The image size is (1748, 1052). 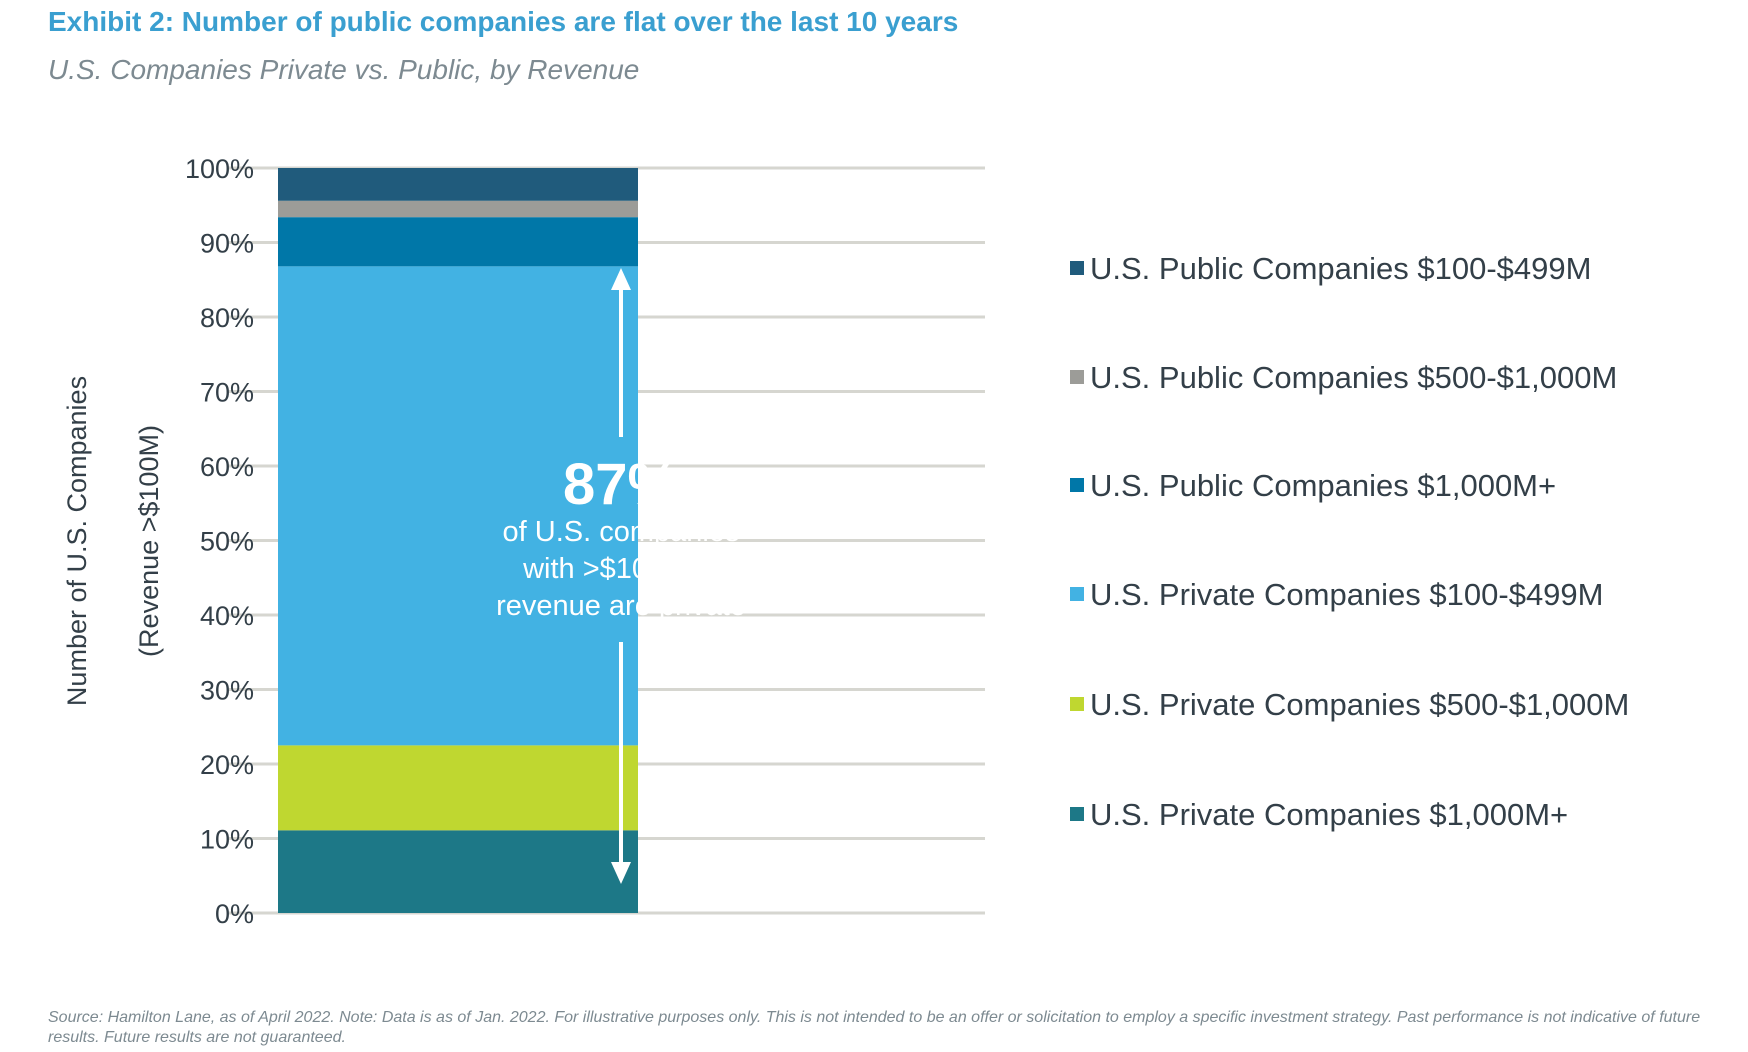 What do you see at coordinates (621, 279) in the screenshot?
I see `arrow-up-icon` at bounding box center [621, 279].